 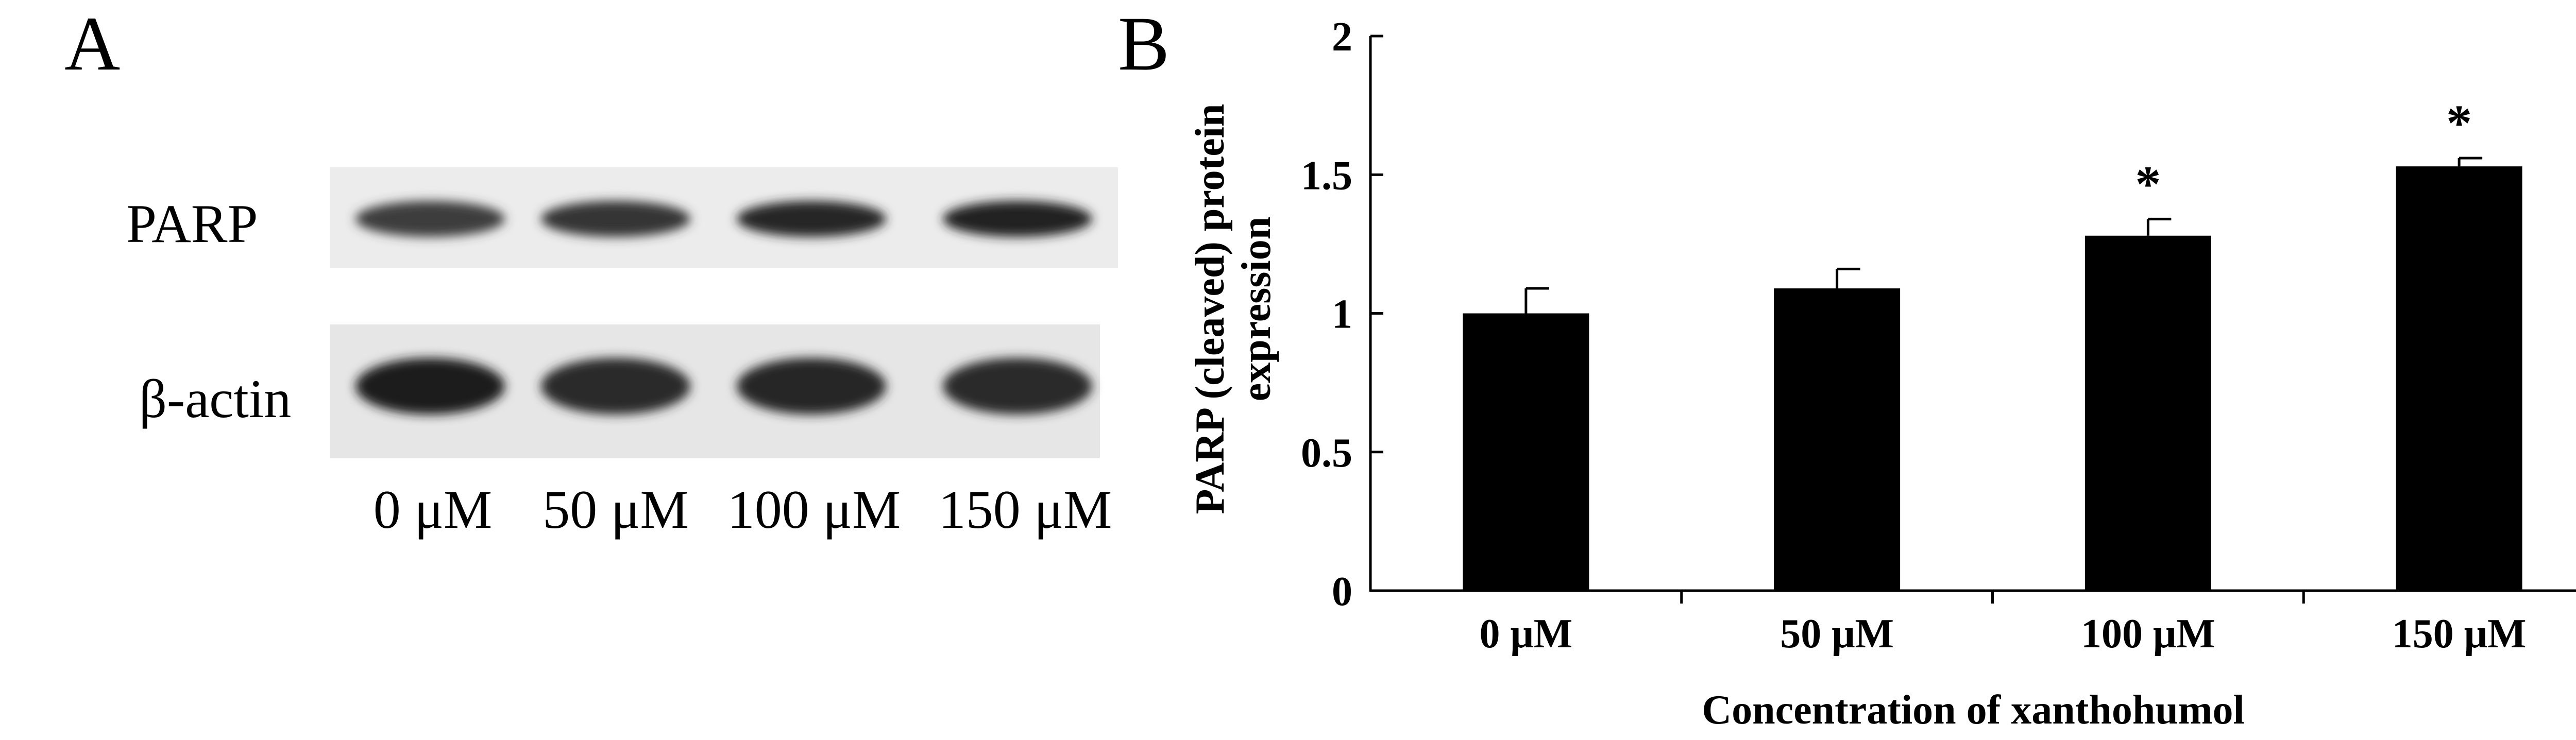 What do you see at coordinates (1992, 597) in the screenshot?
I see `x-ticks` at bounding box center [1992, 597].